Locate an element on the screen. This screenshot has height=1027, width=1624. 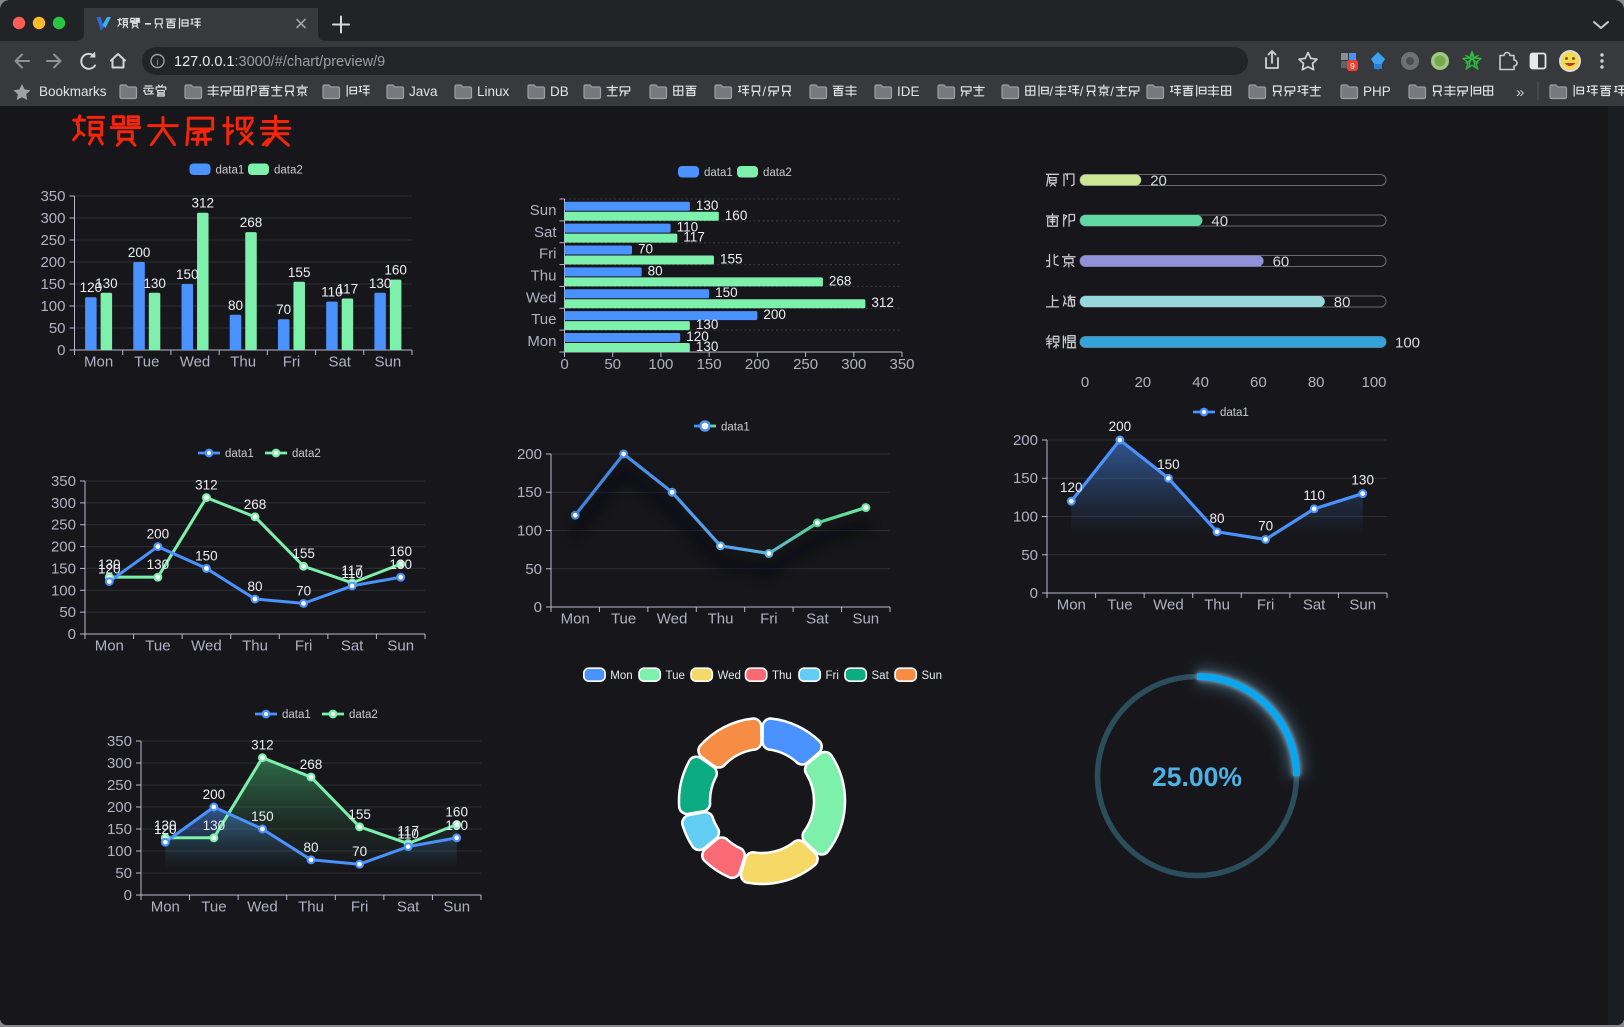
svg-text: Bookmarks is located at coordinates (73, 91).